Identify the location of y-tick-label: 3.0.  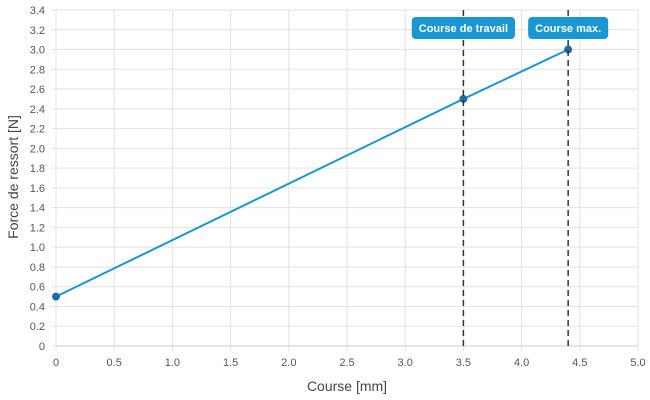
(37, 51).